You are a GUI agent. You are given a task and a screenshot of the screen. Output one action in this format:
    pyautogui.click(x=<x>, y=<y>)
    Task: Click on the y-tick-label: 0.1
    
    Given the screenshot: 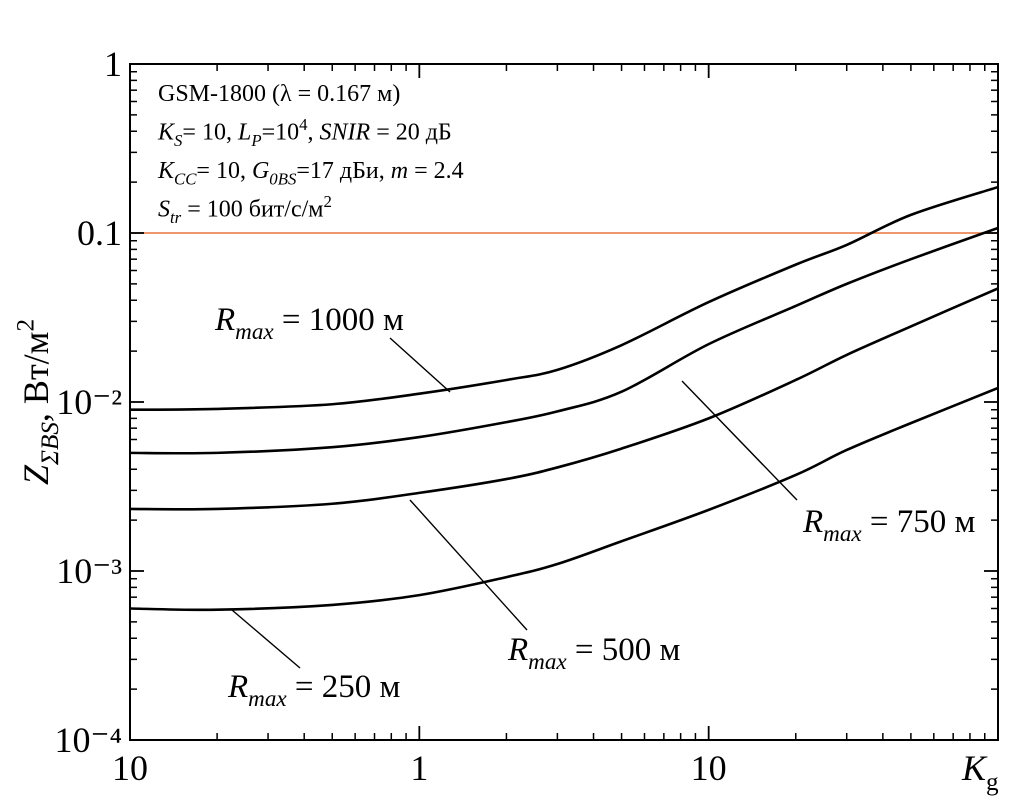 What is the action you would take?
    pyautogui.click(x=99, y=233)
    